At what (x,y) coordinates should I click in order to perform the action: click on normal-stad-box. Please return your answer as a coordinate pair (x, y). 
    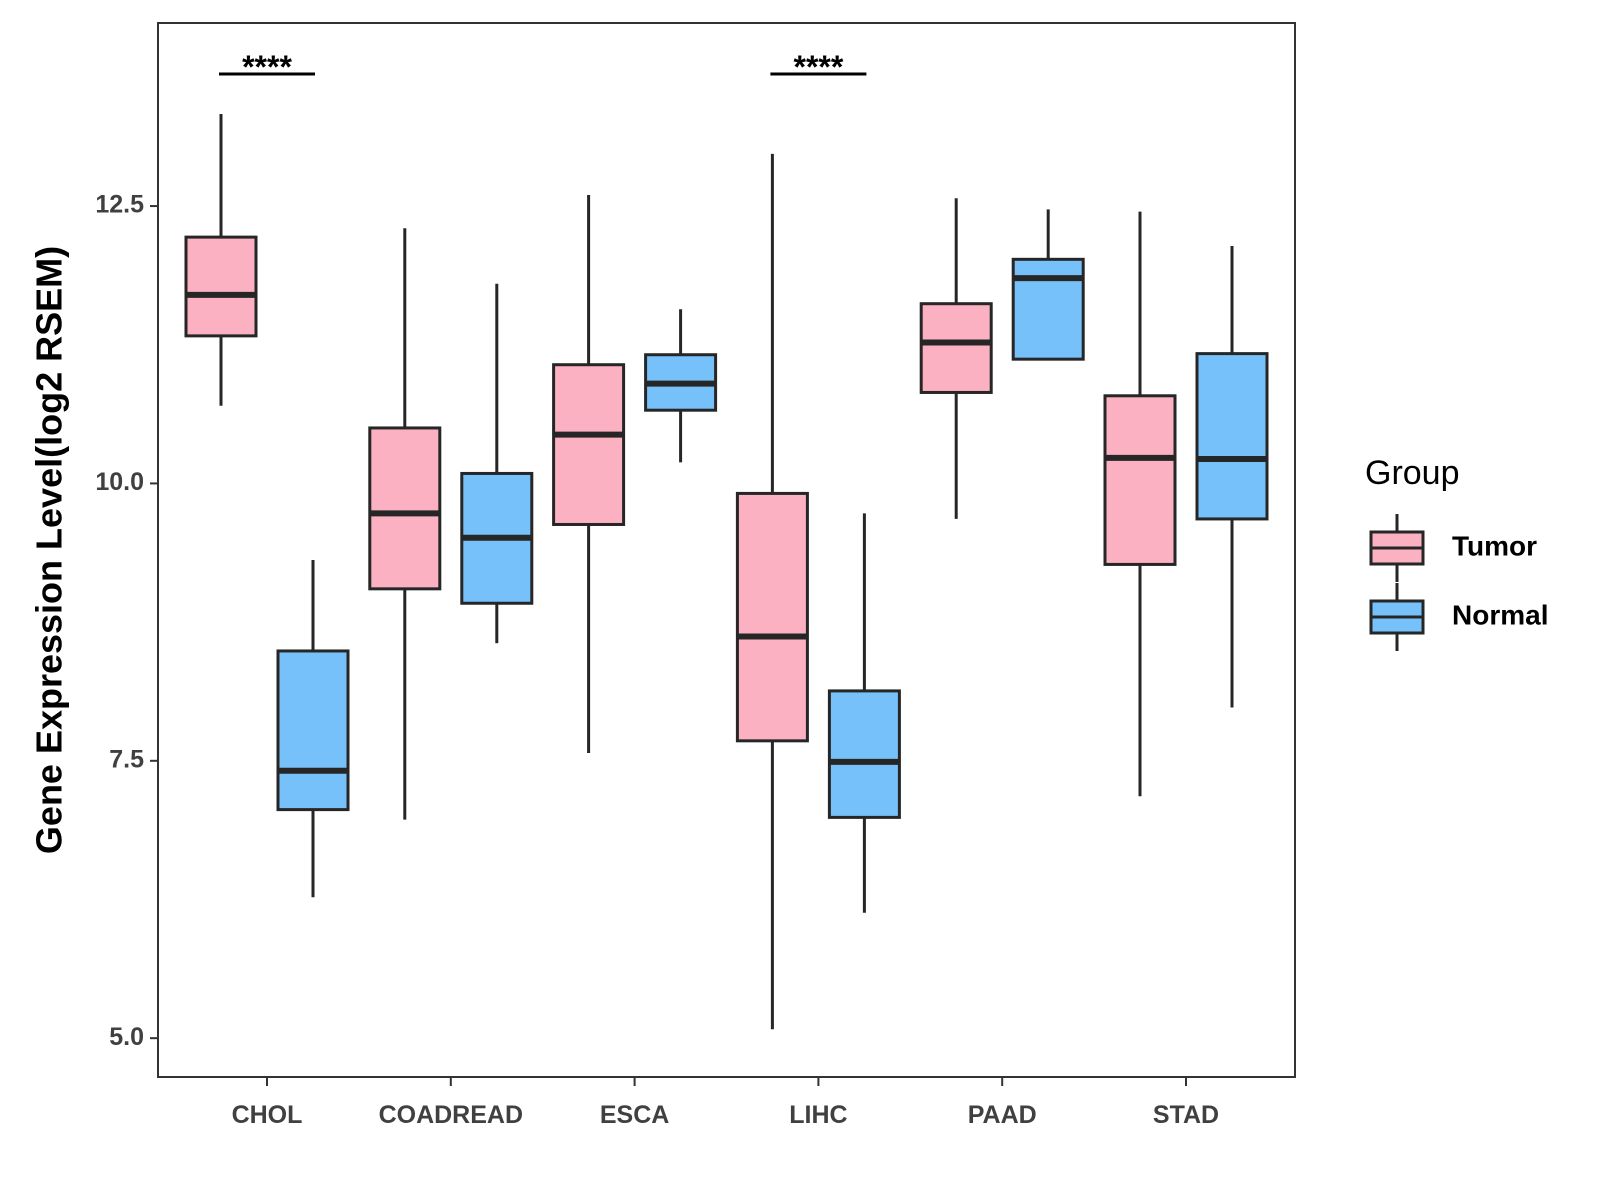
    Looking at the image, I should click on (1232, 436).